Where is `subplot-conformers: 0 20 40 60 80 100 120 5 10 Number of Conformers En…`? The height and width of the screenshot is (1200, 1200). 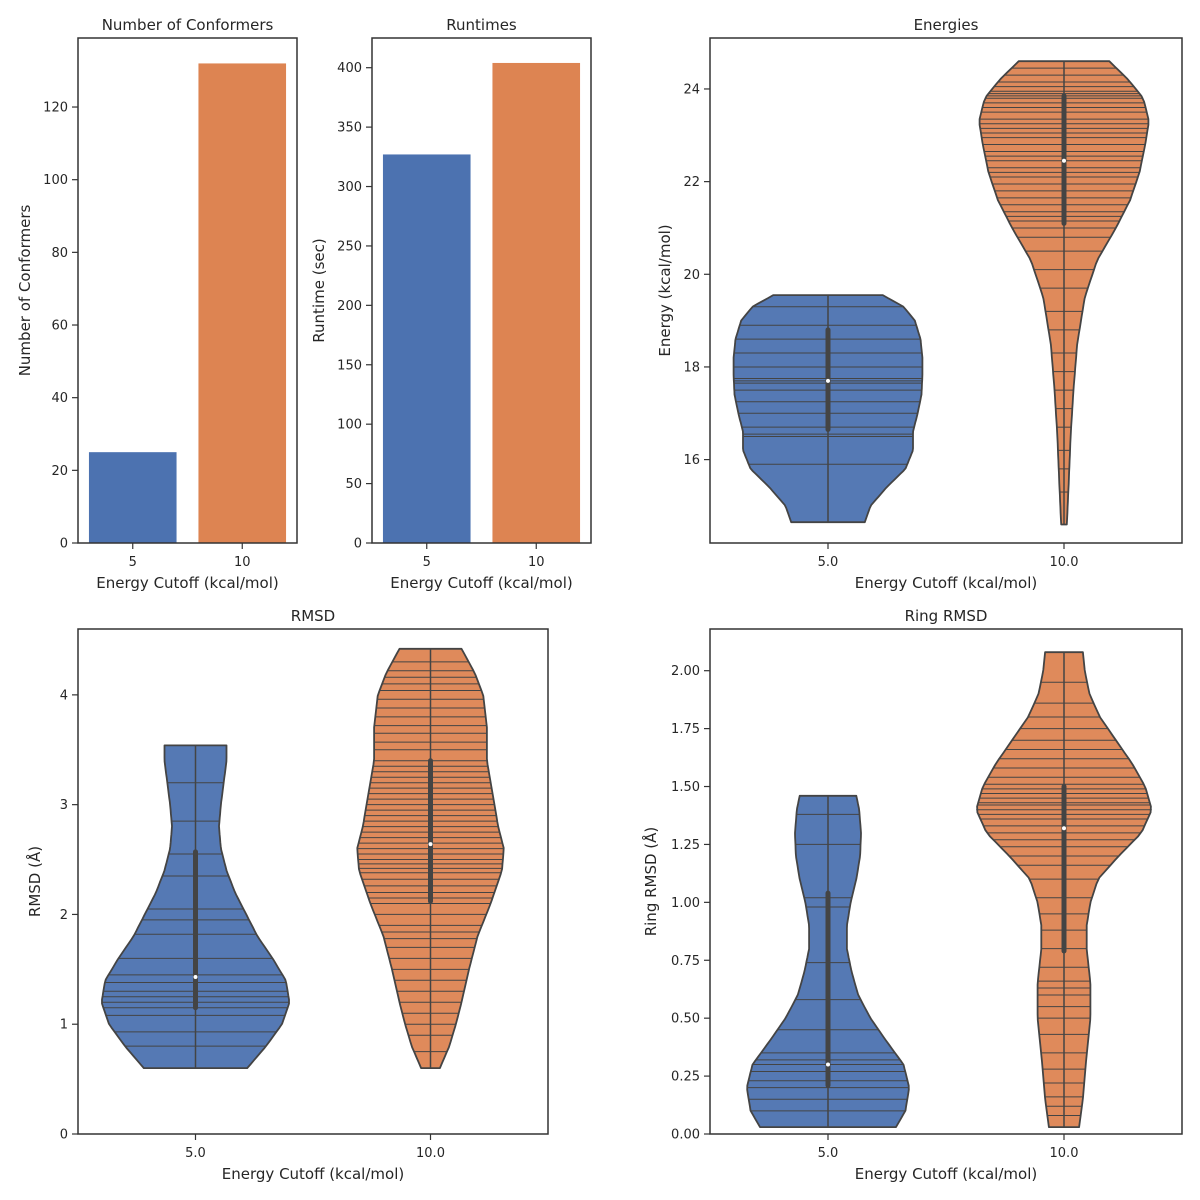
subplot-conformers: 0 20 40 60 80 100 120 5 10 Number of Conformers En… is located at coordinates (157, 304).